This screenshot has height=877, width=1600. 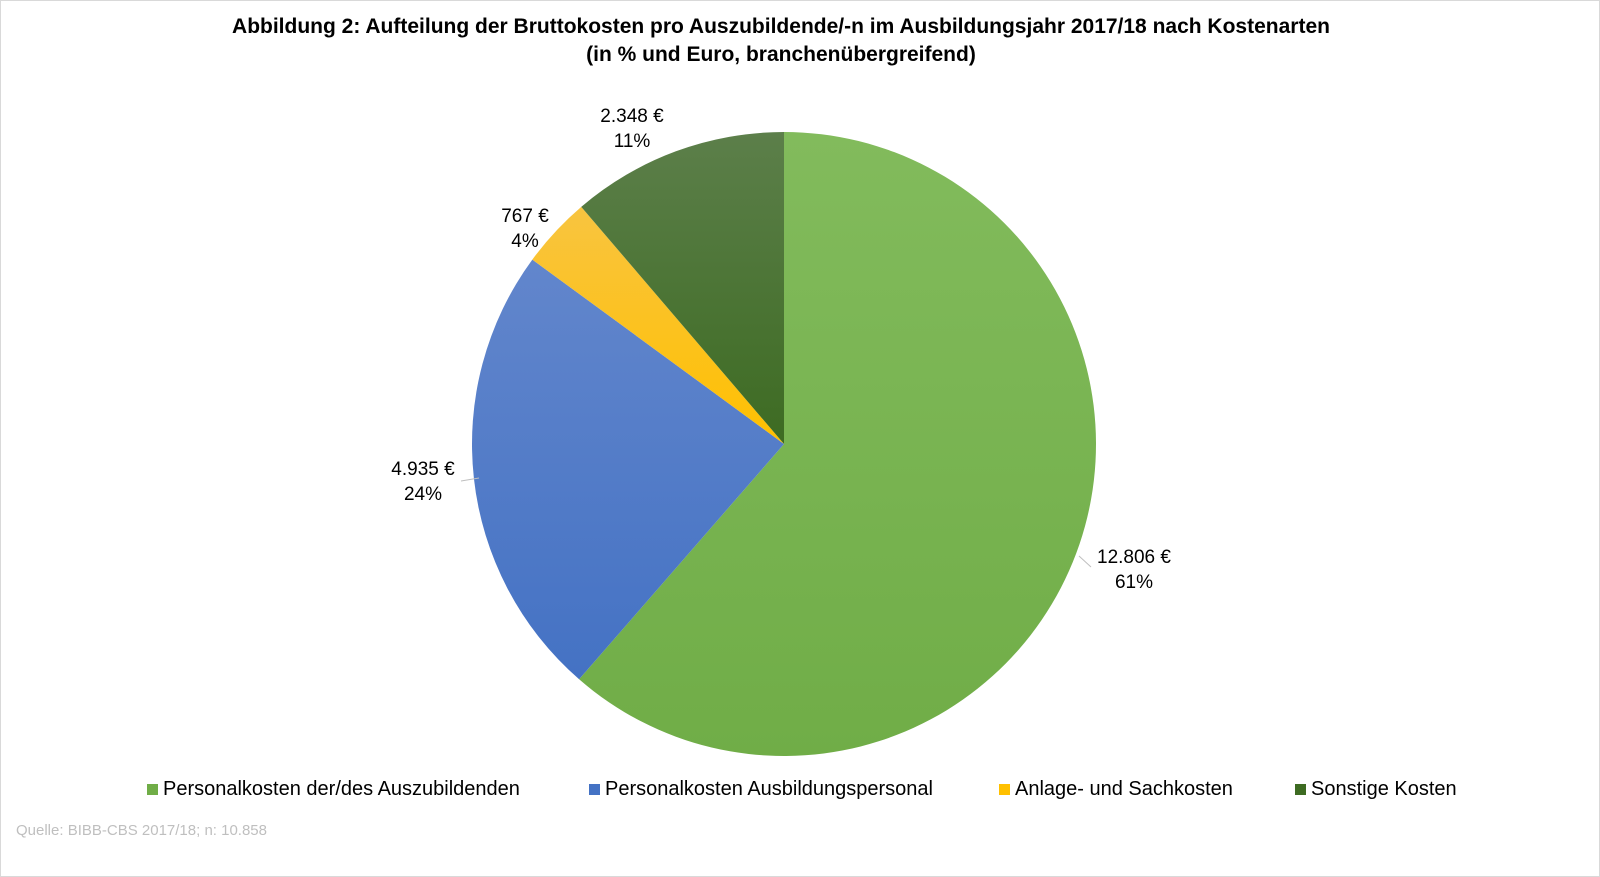 I want to click on data-label-value: 12.806 €, so click(x=1134, y=557).